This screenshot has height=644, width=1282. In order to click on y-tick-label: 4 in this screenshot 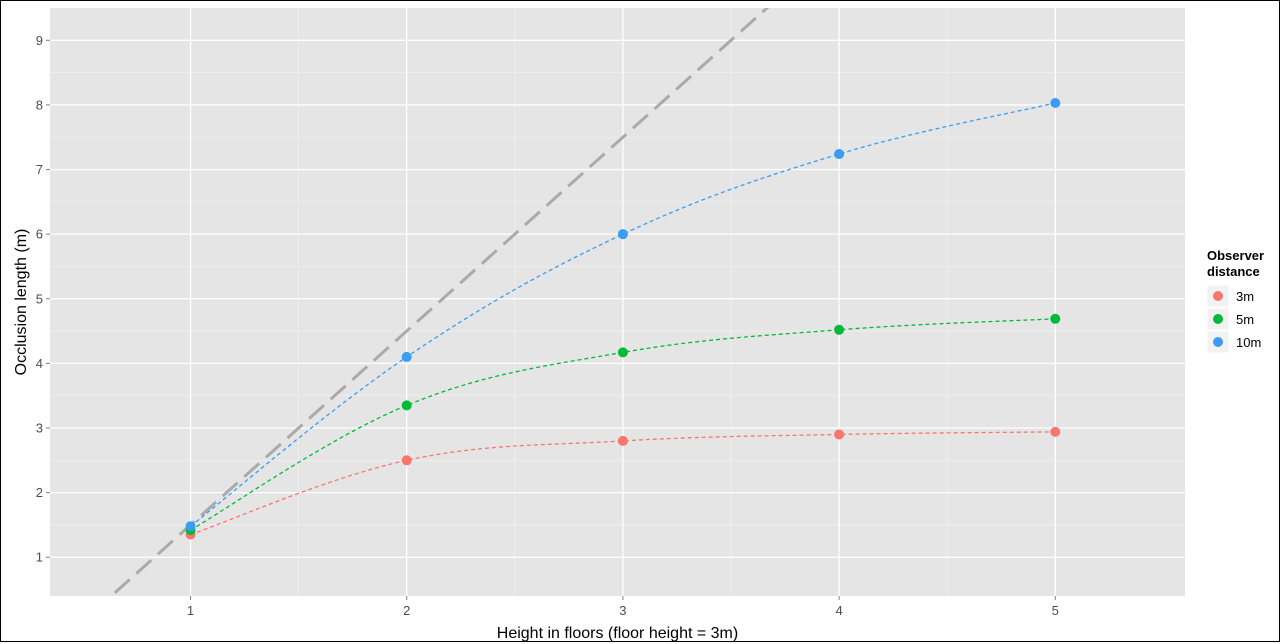, I will do `click(39, 363)`.